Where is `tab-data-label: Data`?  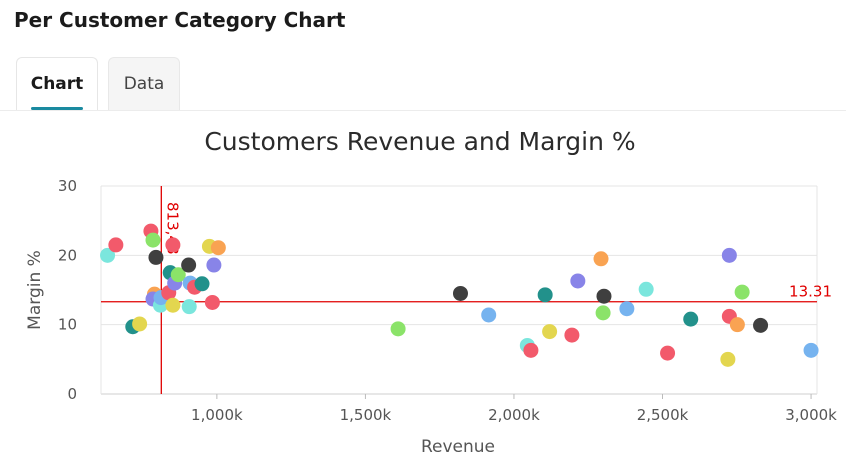 tab-data-label: Data is located at coordinates (144, 84).